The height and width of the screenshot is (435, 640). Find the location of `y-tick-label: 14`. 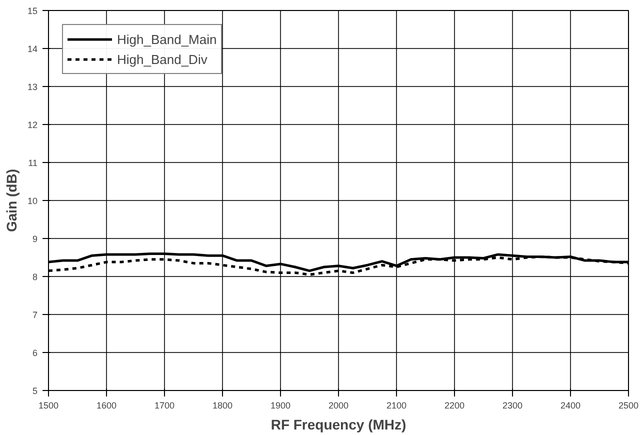

y-tick-label: 14 is located at coordinates (32, 49).